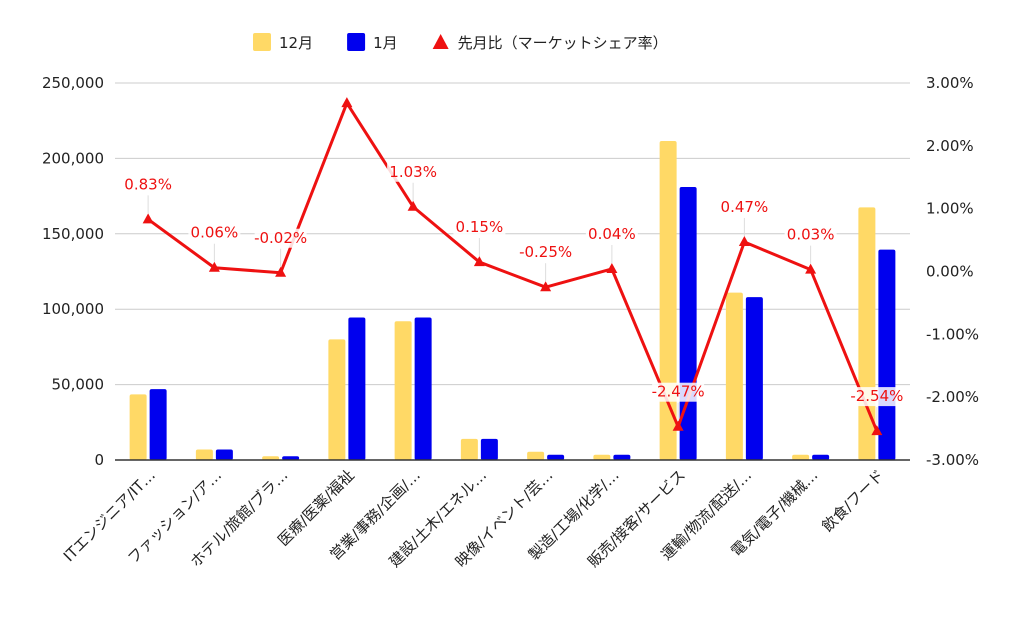 Image resolution: width=1024 pixels, height=633 pixels. I want to click on data-label: -0.02%, so click(280, 238).